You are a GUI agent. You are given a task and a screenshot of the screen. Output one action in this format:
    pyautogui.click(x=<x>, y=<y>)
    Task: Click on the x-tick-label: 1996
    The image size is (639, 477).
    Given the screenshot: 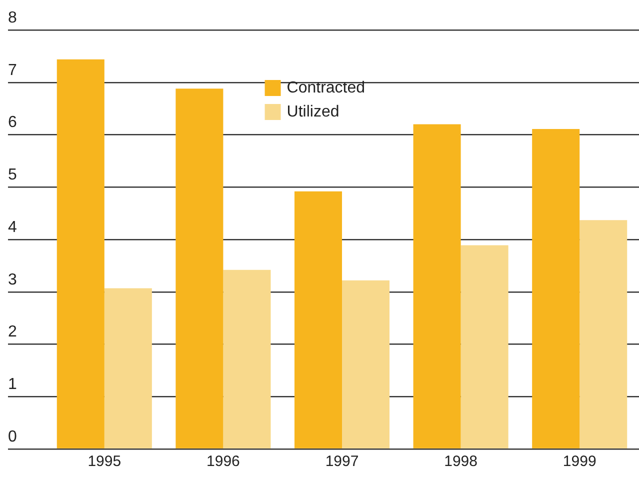 What is the action you would take?
    pyautogui.click(x=223, y=461)
    